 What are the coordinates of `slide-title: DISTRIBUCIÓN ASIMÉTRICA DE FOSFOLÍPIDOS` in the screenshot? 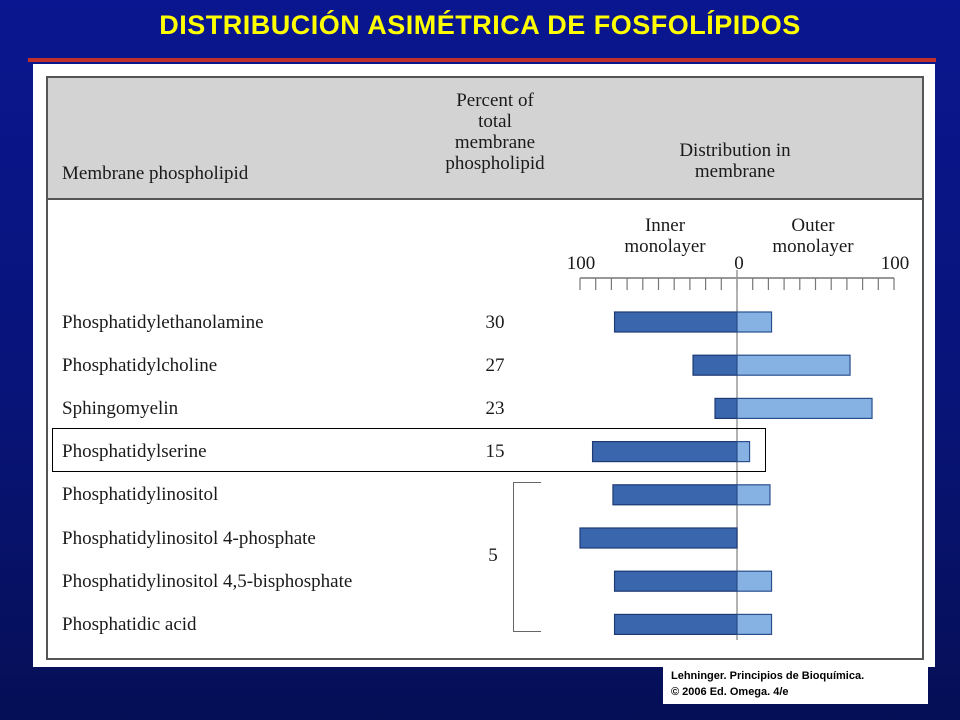 It's located at (480, 25).